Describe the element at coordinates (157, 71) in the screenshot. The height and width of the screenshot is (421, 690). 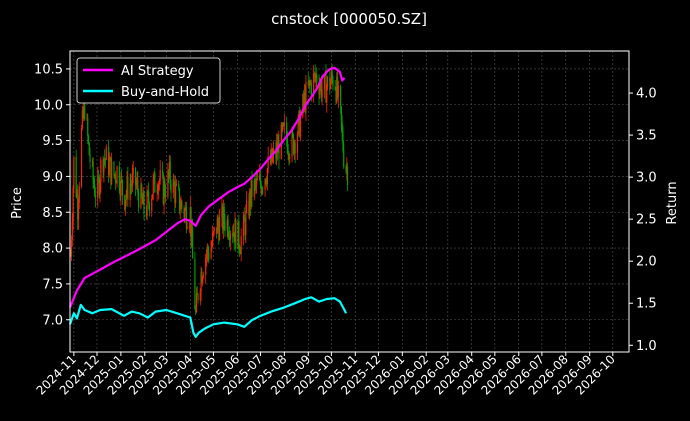
I see `legend-label-ai-strategy: AI Strategy` at that location.